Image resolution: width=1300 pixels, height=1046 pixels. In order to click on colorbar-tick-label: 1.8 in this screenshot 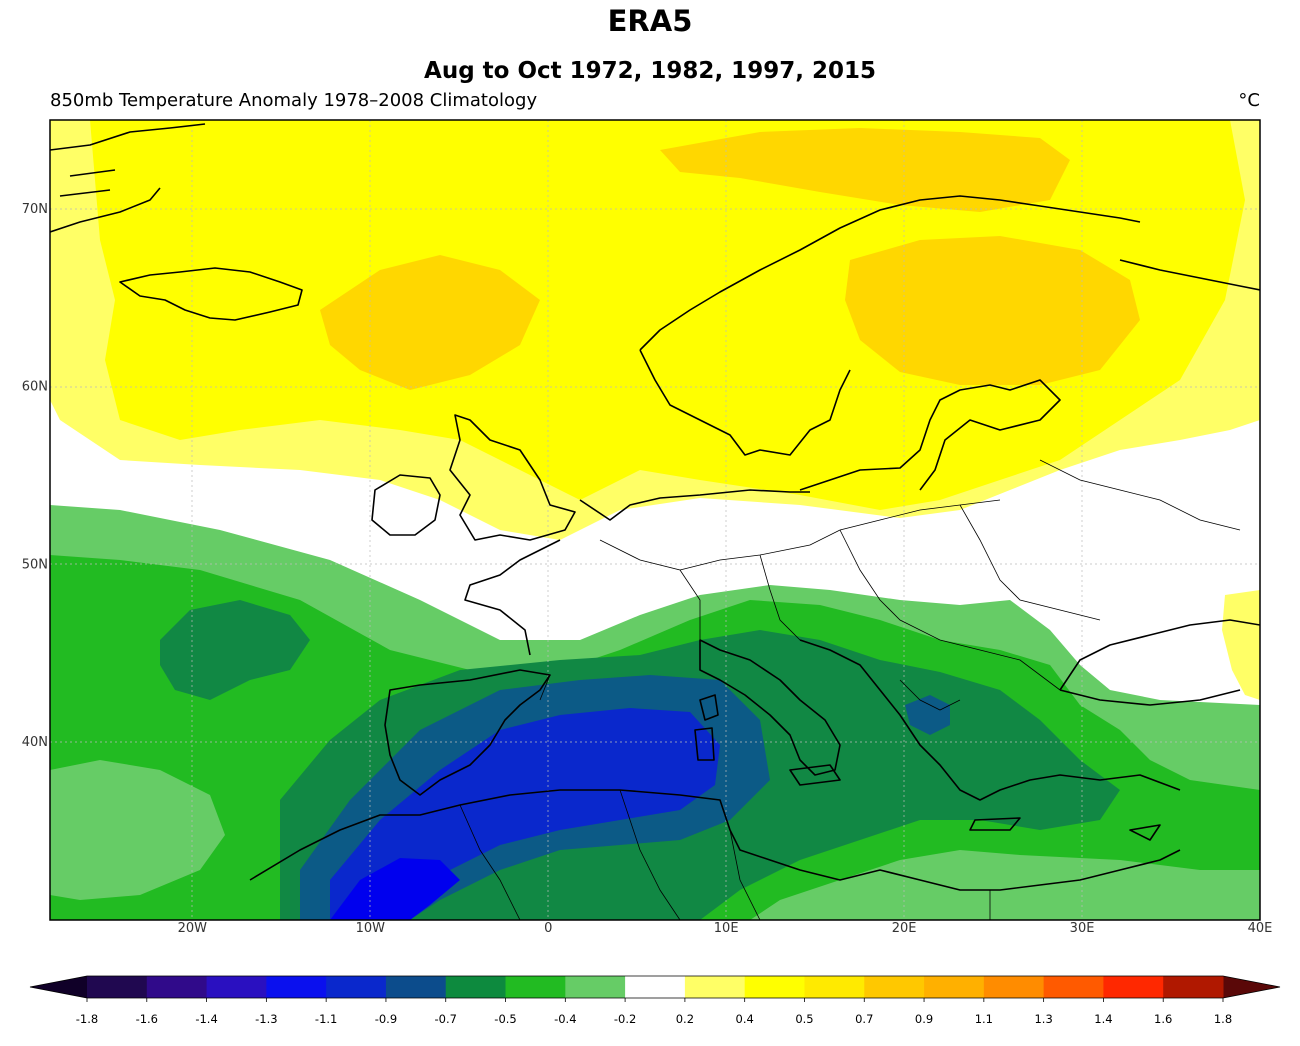, I will do `click(1223, 1019)`.